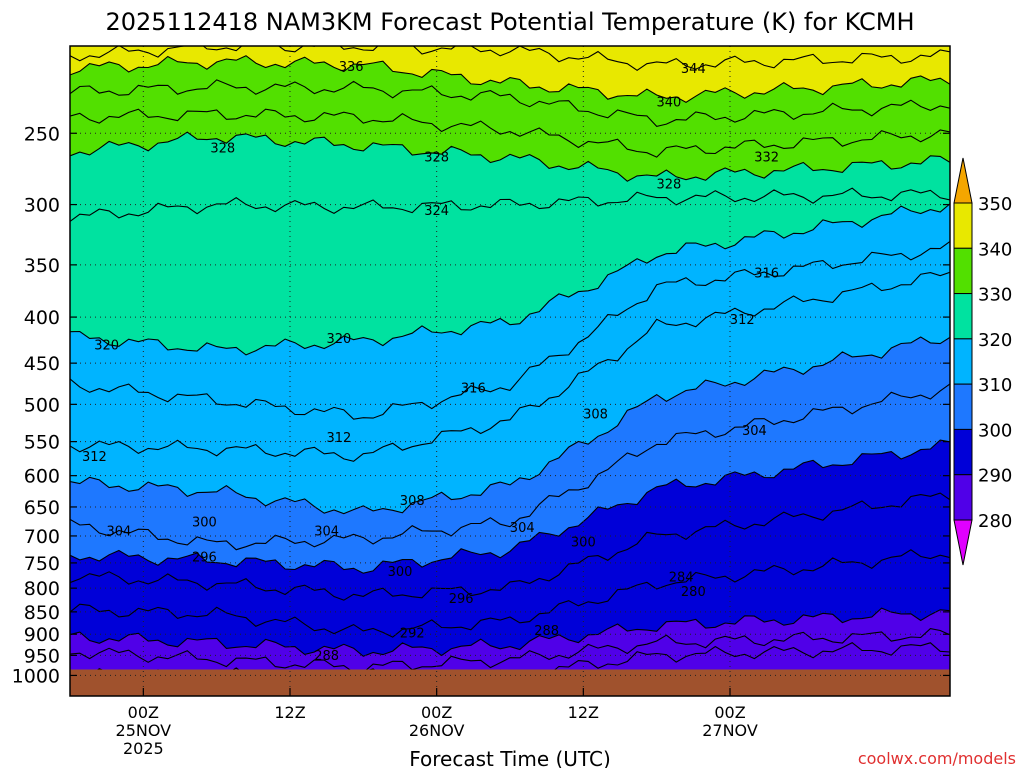 The image size is (1024, 768). Describe the element at coordinates (143, 748) in the screenshot. I see `x-tick-label-0-2: 2025` at that location.